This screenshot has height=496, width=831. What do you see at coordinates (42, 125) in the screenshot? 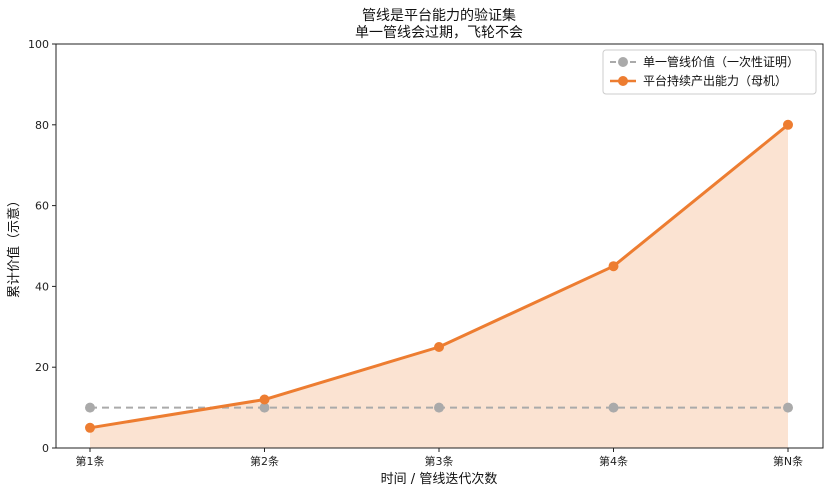
I see `y-tick-label: 80` at bounding box center [42, 125].